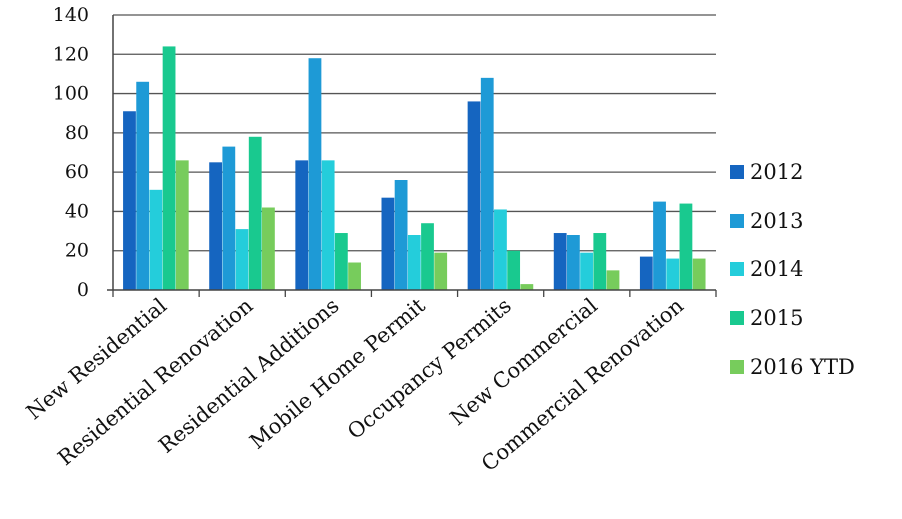  What do you see at coordinates (77, 172) in the screenshot?
I see `y-tick-label: 60` at bounding box center [77, 172].